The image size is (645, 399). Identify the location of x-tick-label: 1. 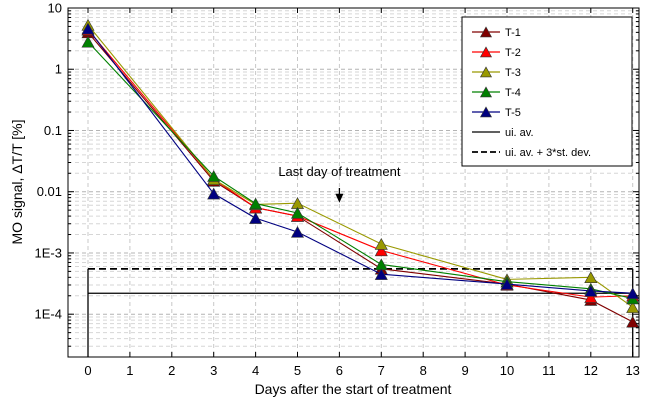
(129, 370).